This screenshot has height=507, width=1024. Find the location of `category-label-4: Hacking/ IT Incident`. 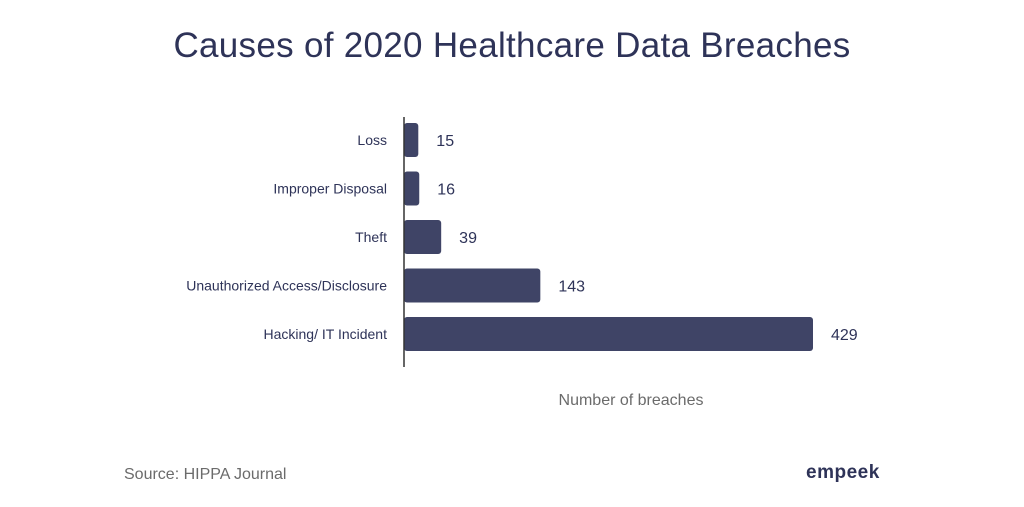

category-label-4: Hacking/ IT Incident is located at coordinates (326, 334).